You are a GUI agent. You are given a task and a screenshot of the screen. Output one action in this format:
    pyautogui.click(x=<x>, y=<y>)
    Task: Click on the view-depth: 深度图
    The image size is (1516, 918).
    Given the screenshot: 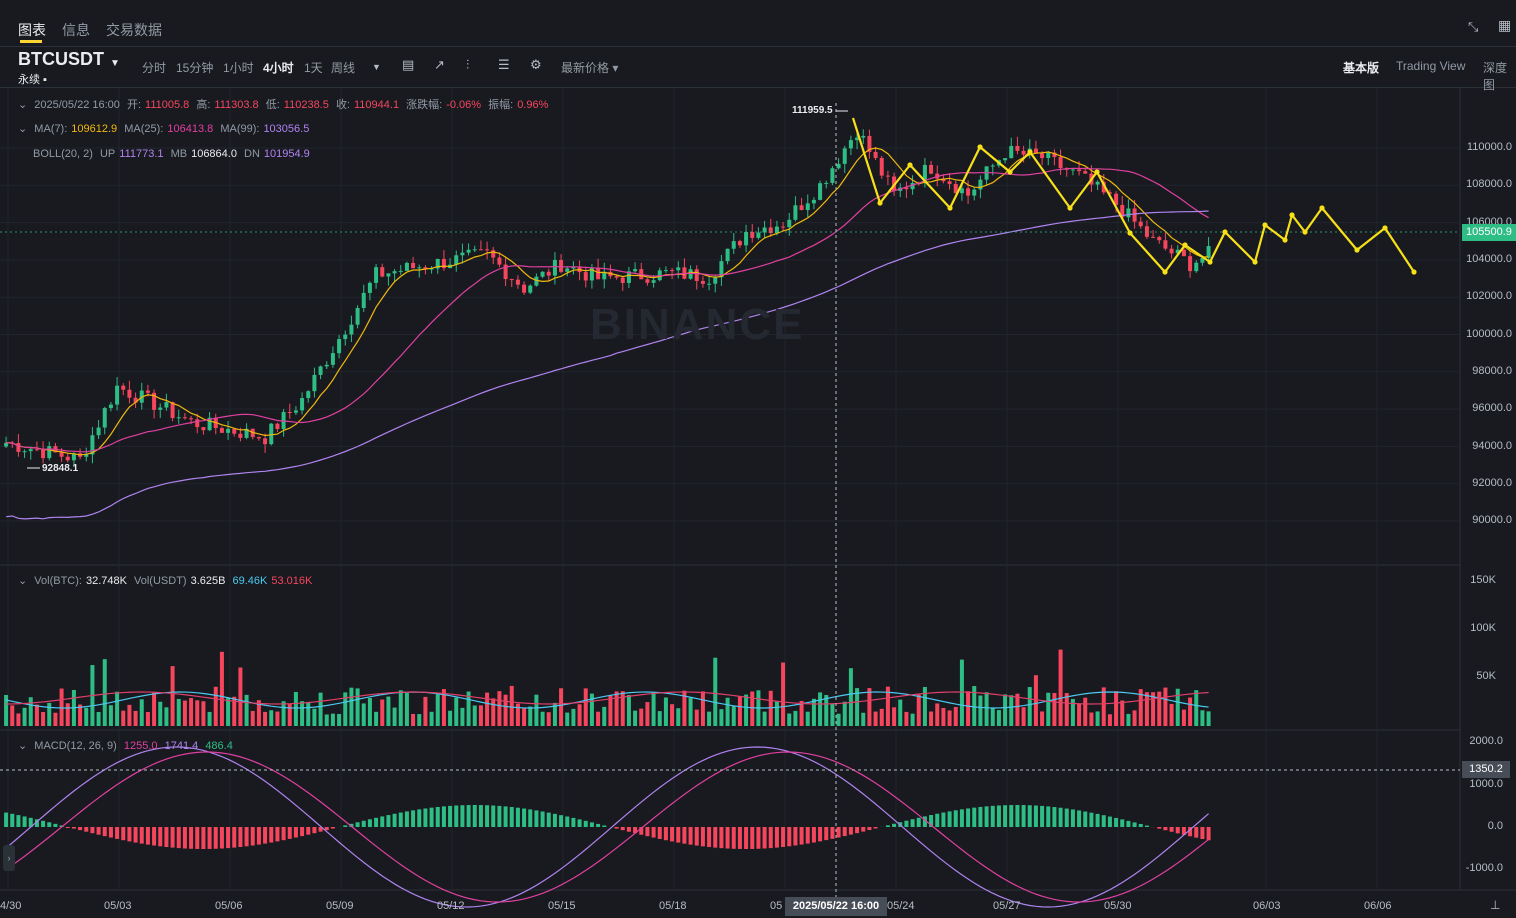 What is the action you would take?
    pyautogui.click(x=1495, y=76)
    